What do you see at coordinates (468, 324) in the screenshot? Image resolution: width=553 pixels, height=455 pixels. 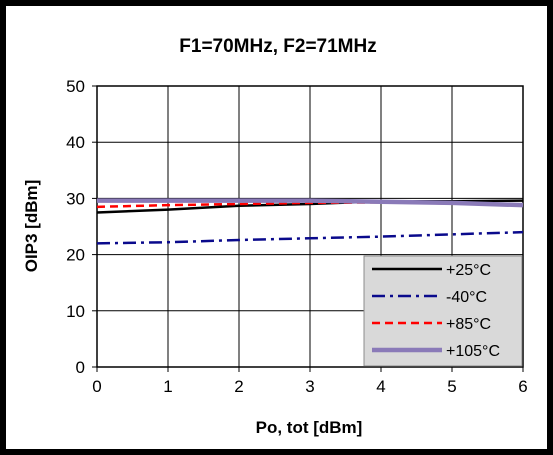 I see `legend-label: +85°C` at bounding box center [468, 324].